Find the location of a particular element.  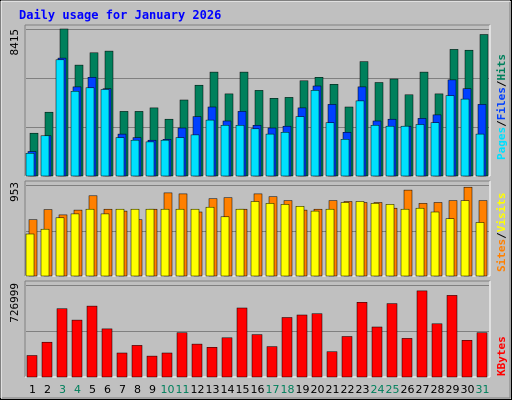

x-label-day-30: 30 is located at coordinates (468, 389).